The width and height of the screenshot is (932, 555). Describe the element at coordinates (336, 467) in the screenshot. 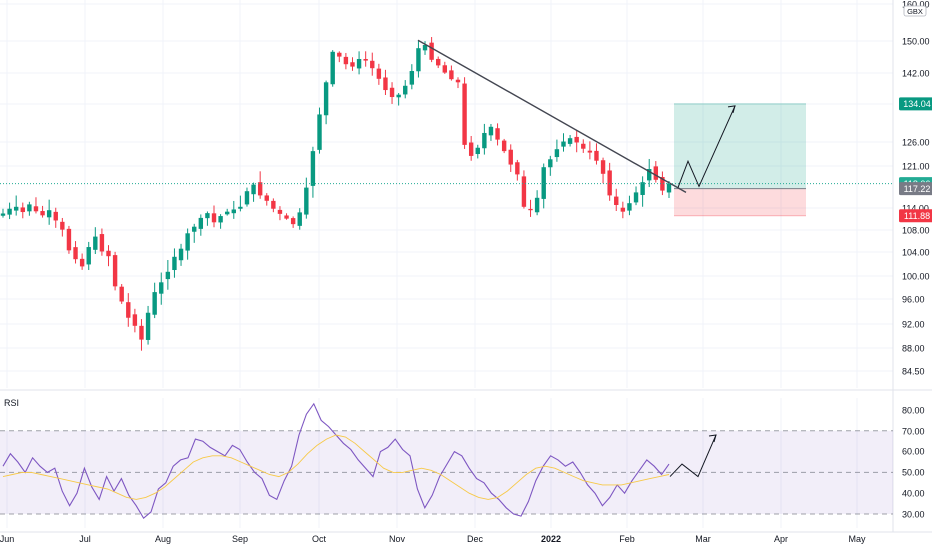

I see `rsi-signal-line` at that location.